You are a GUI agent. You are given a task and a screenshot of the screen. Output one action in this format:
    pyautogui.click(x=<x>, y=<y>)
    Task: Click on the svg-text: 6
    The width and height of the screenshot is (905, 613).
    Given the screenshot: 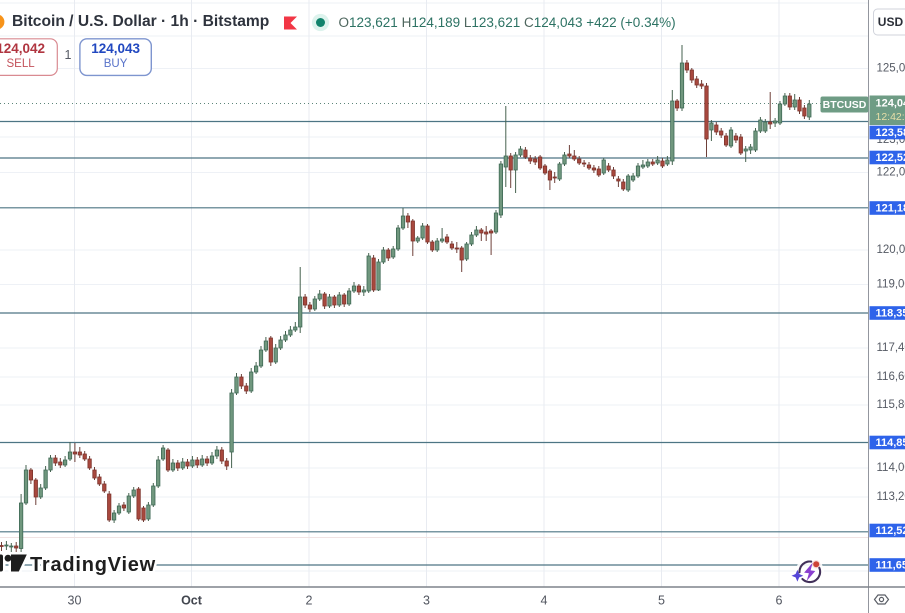 What is the action you would take?
    pyautogui.click(x=779, y=600)
    